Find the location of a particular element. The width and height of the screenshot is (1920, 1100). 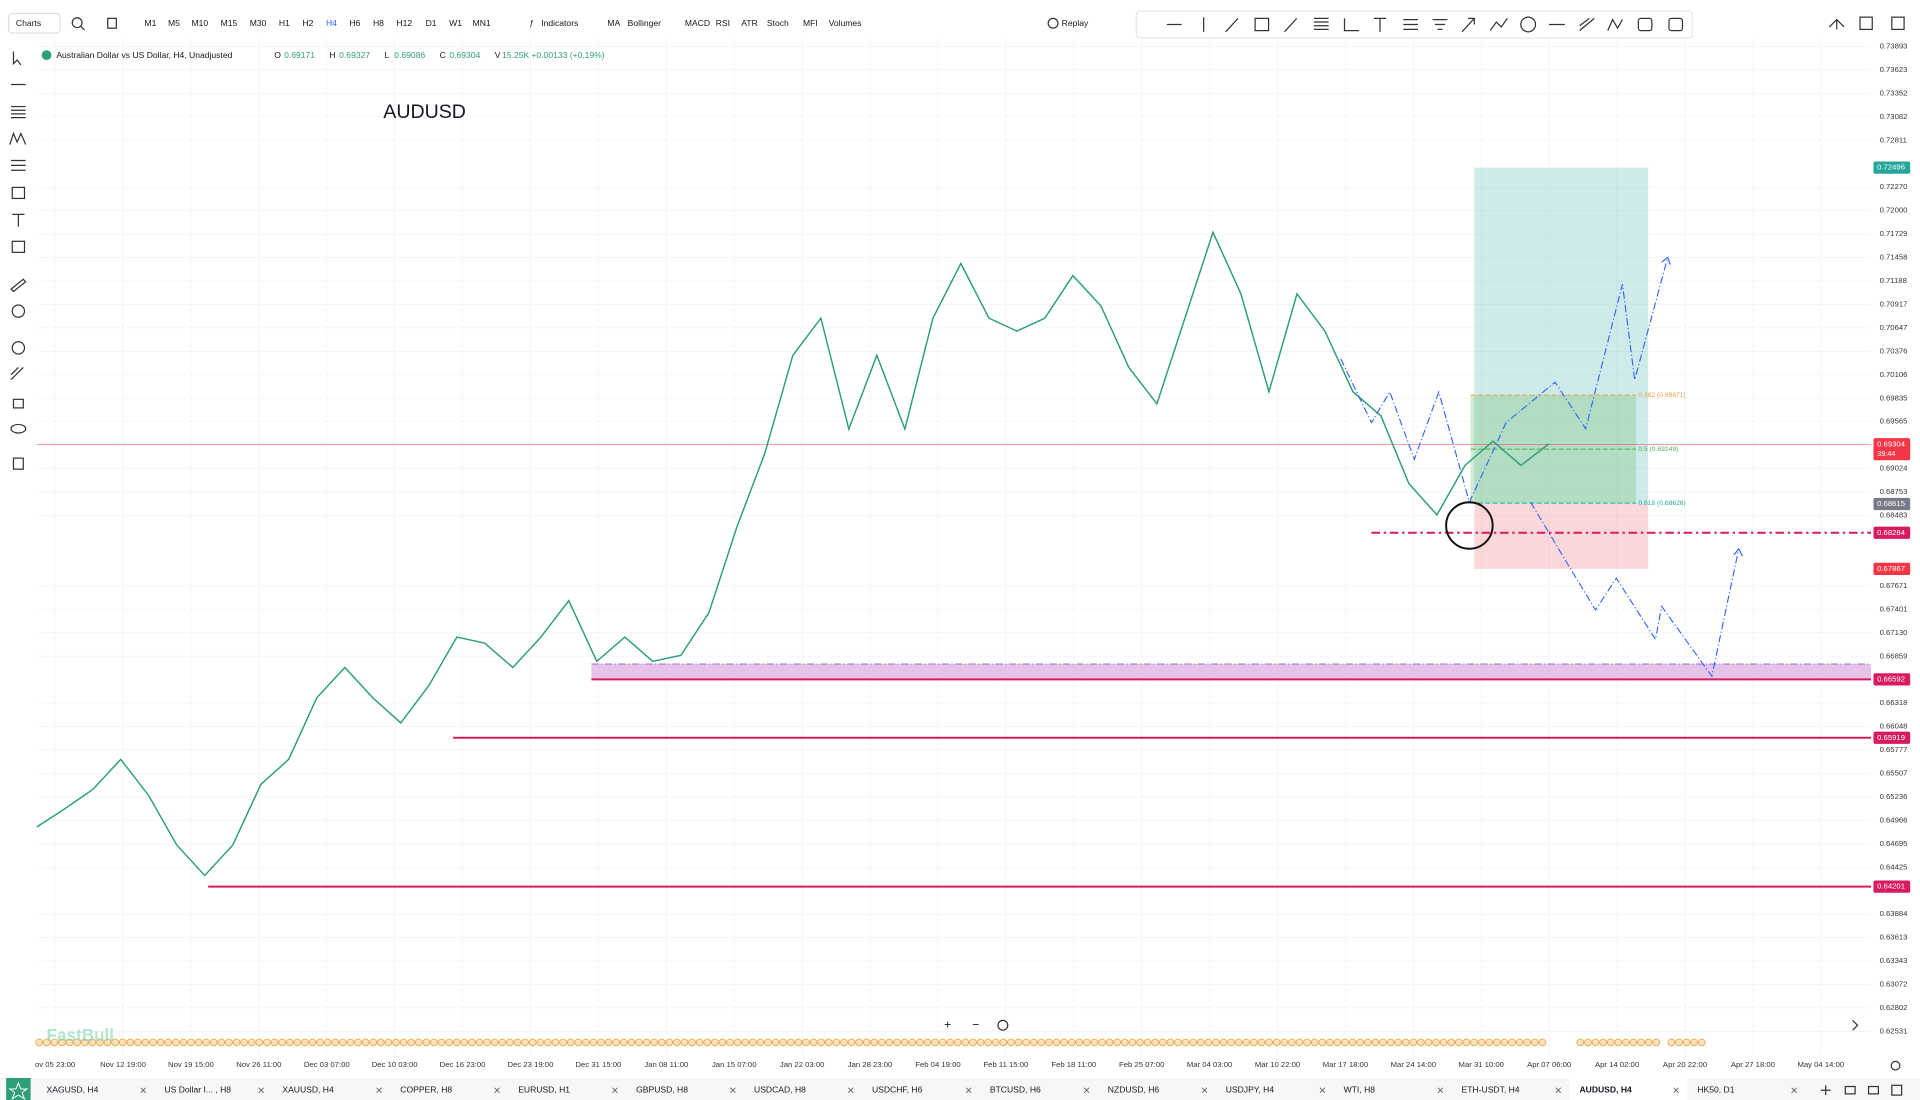

tab-label: US Dollar I... , H8 is located at coordinates (197, 1089).